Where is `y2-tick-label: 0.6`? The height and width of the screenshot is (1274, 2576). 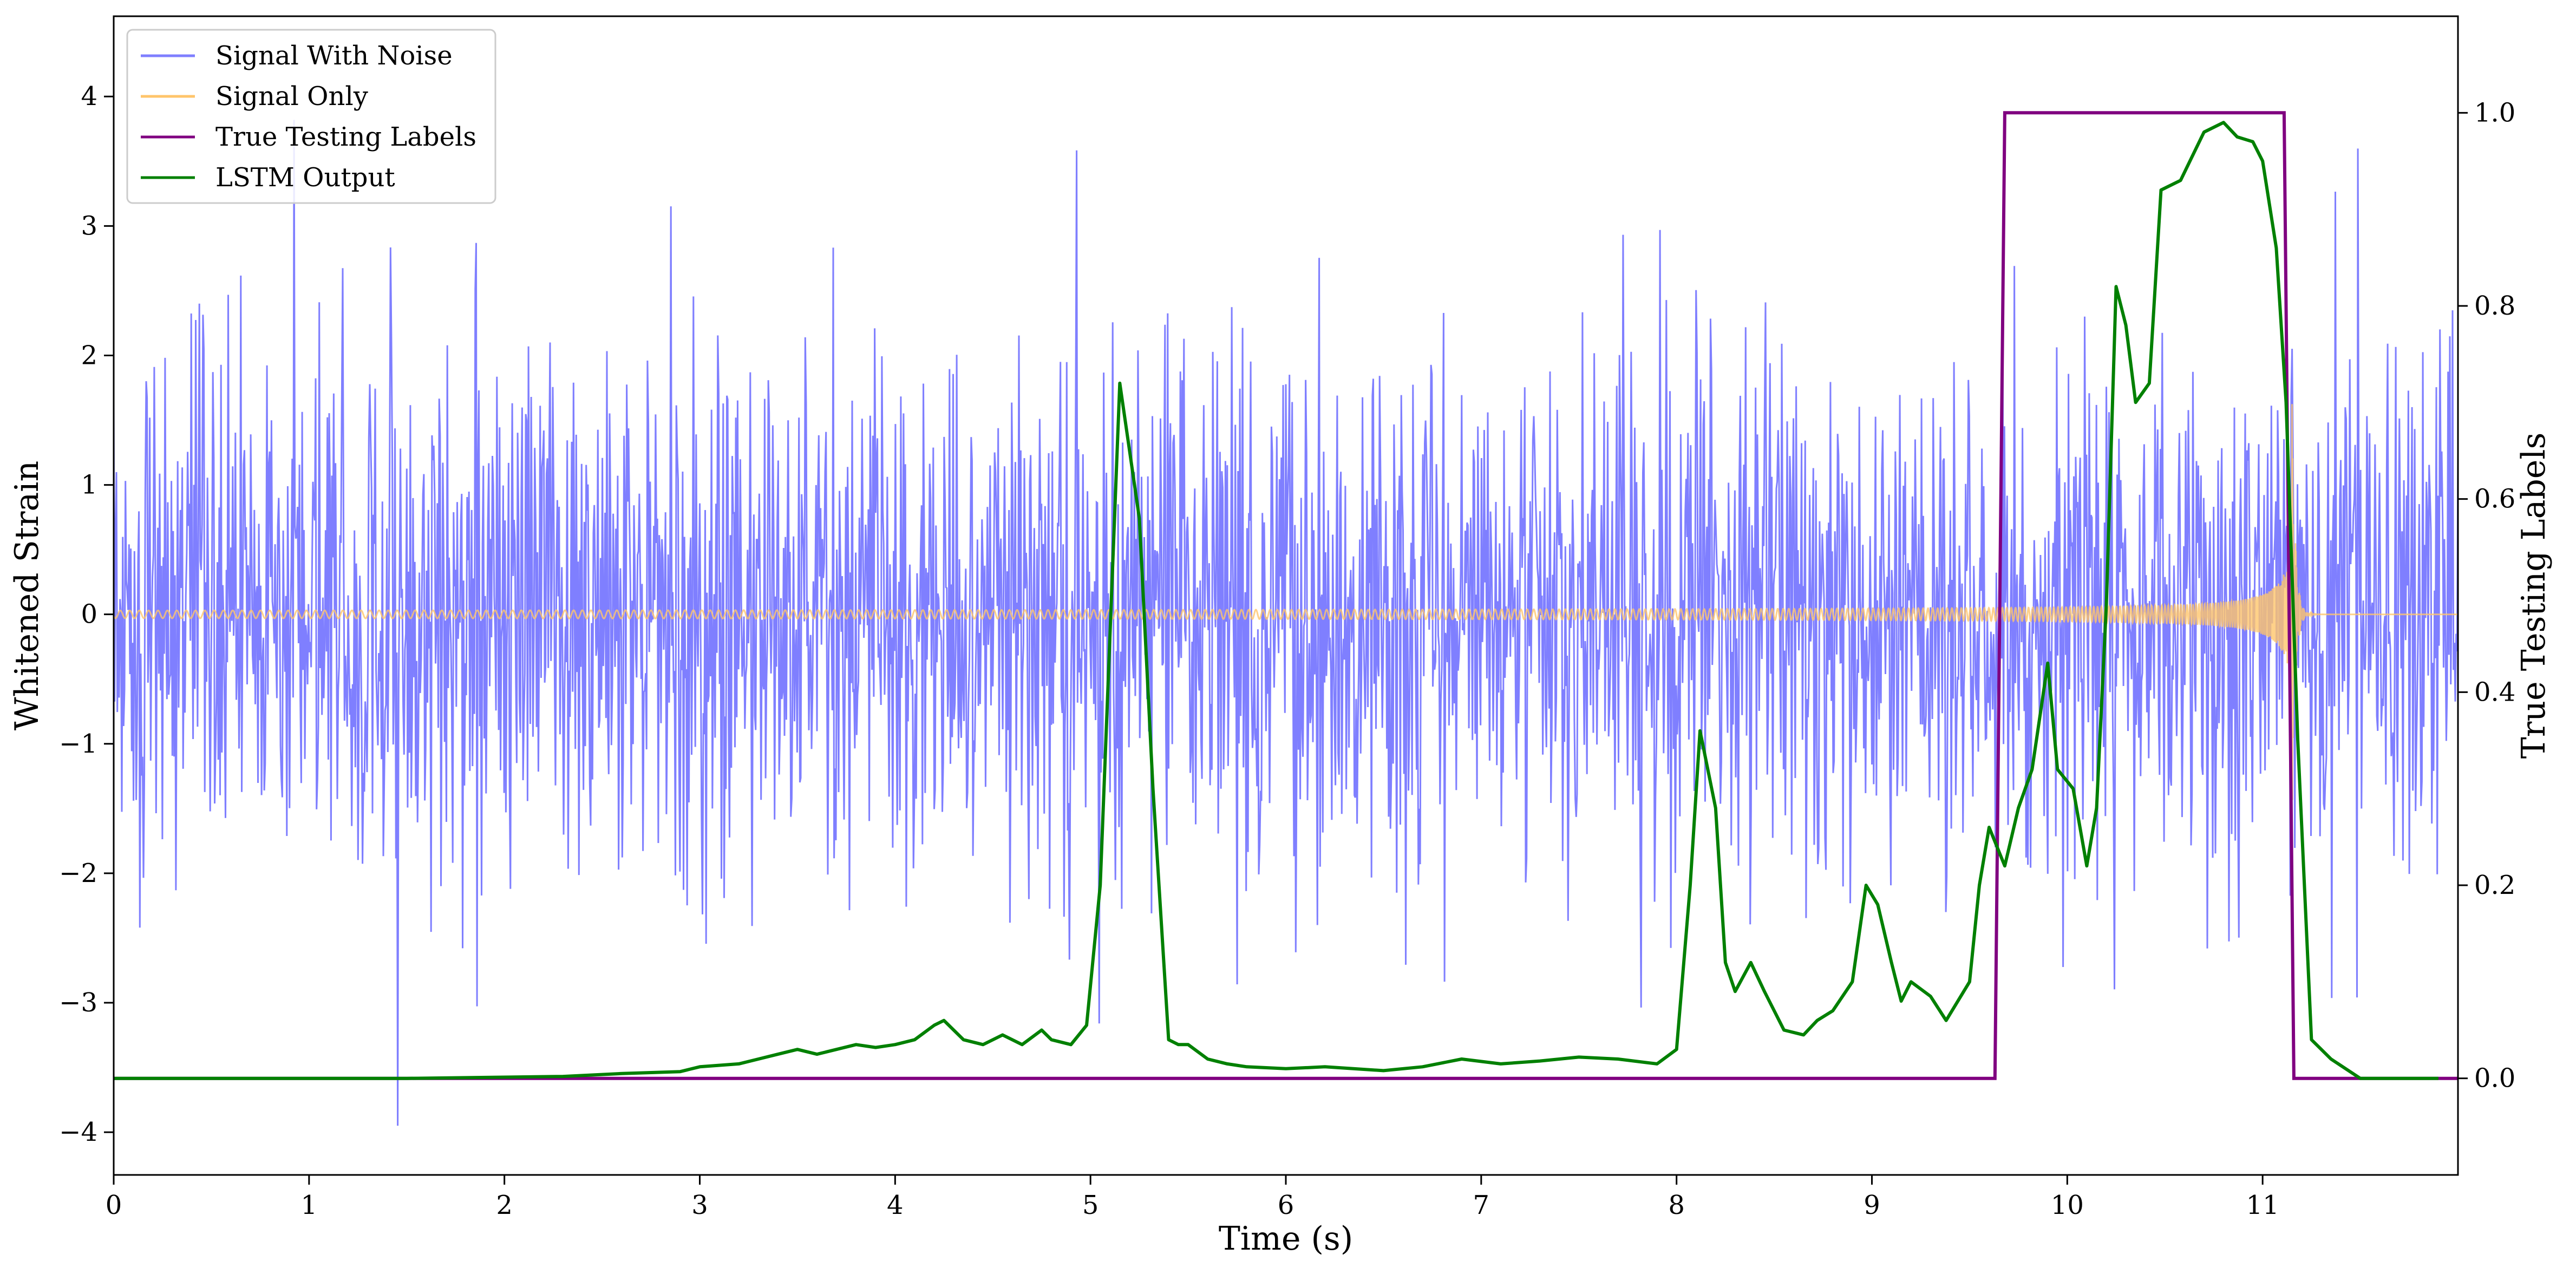
y2-tick-label: 0.6 is located at coordinates (2495, 499).